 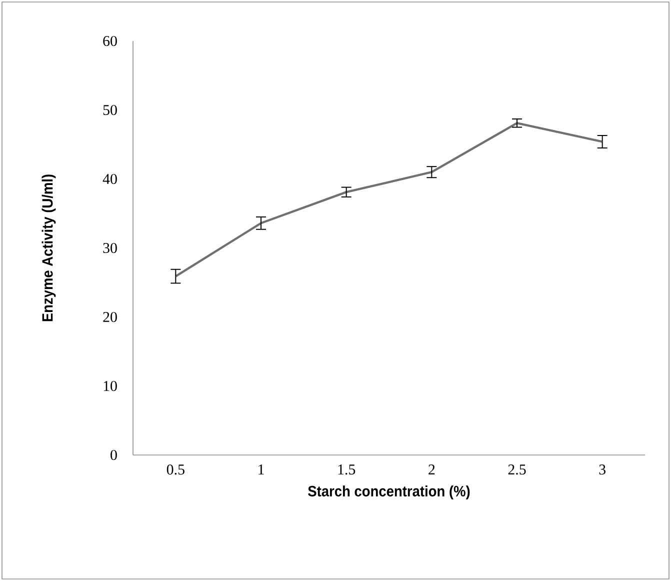 What do you see at coordinates (347, 469) in the screenshot?
I see `x-tick-label: 1.5` at bounding box center [347, 469].